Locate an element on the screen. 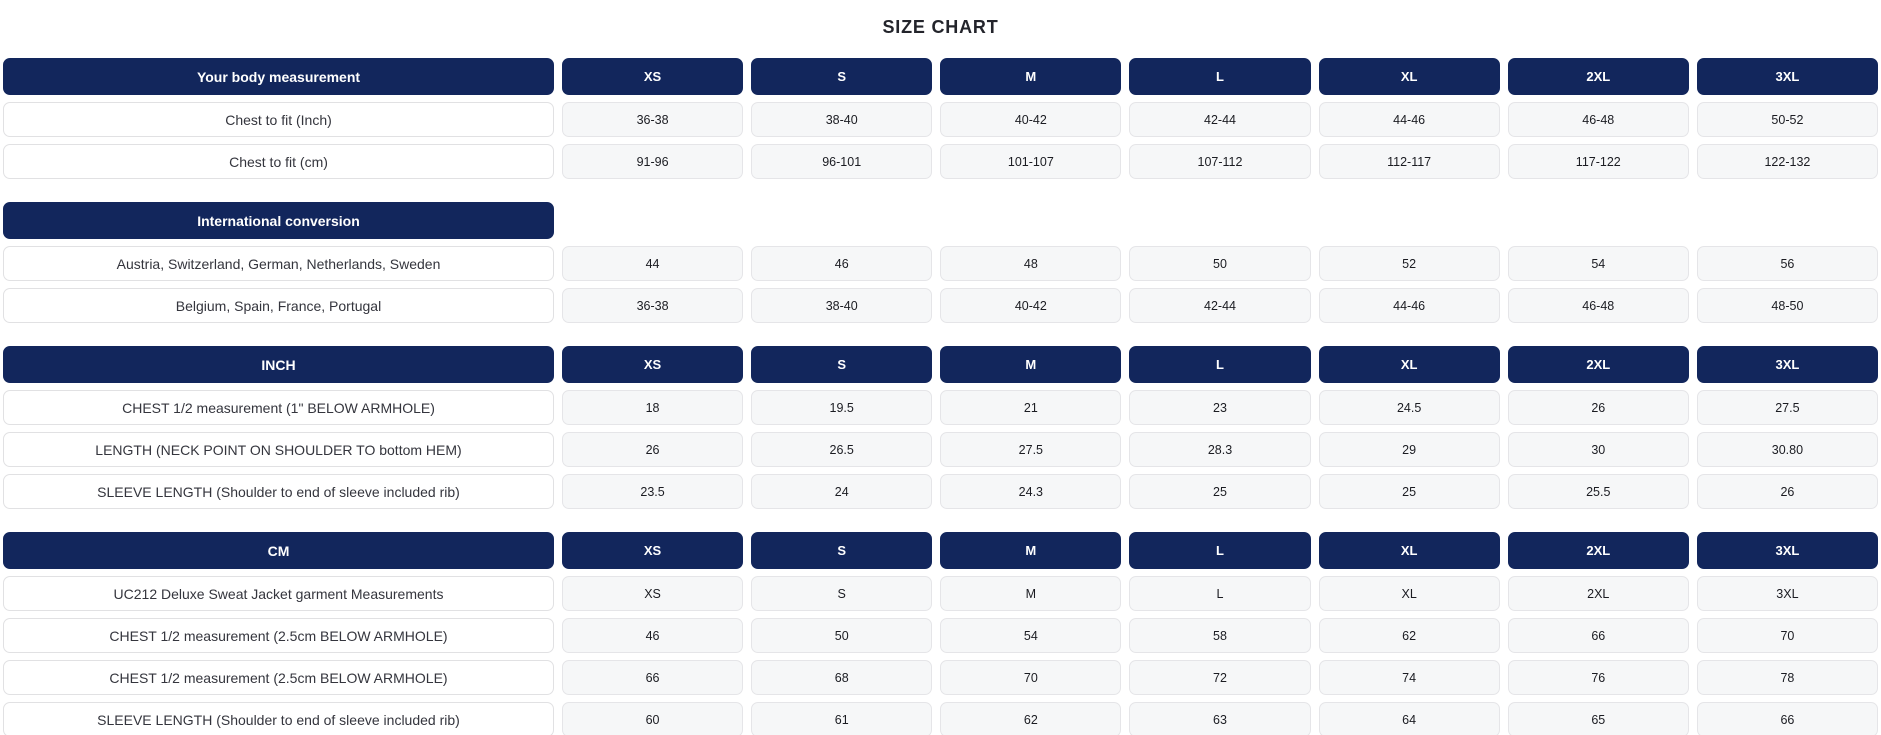 The height and width of the screenshot is (735, 1881). value-cell: 48 is located at coordinates (1031, 263).